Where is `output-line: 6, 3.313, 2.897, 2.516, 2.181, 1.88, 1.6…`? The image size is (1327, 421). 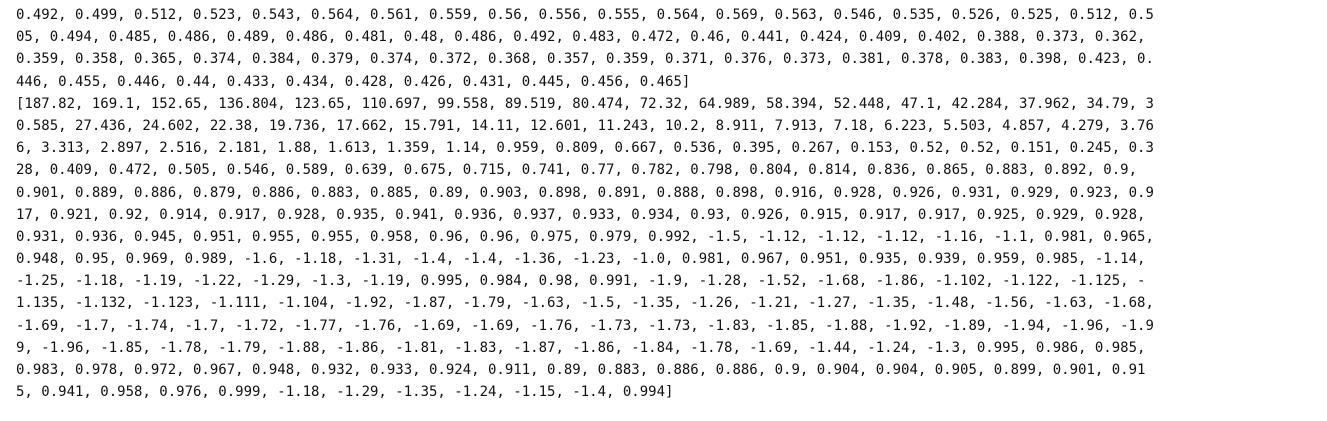 output-line: 6, 3.313, 2.897, 2.516, 2.181, 1.88, 1.6… is located at coordinates (585, 148).